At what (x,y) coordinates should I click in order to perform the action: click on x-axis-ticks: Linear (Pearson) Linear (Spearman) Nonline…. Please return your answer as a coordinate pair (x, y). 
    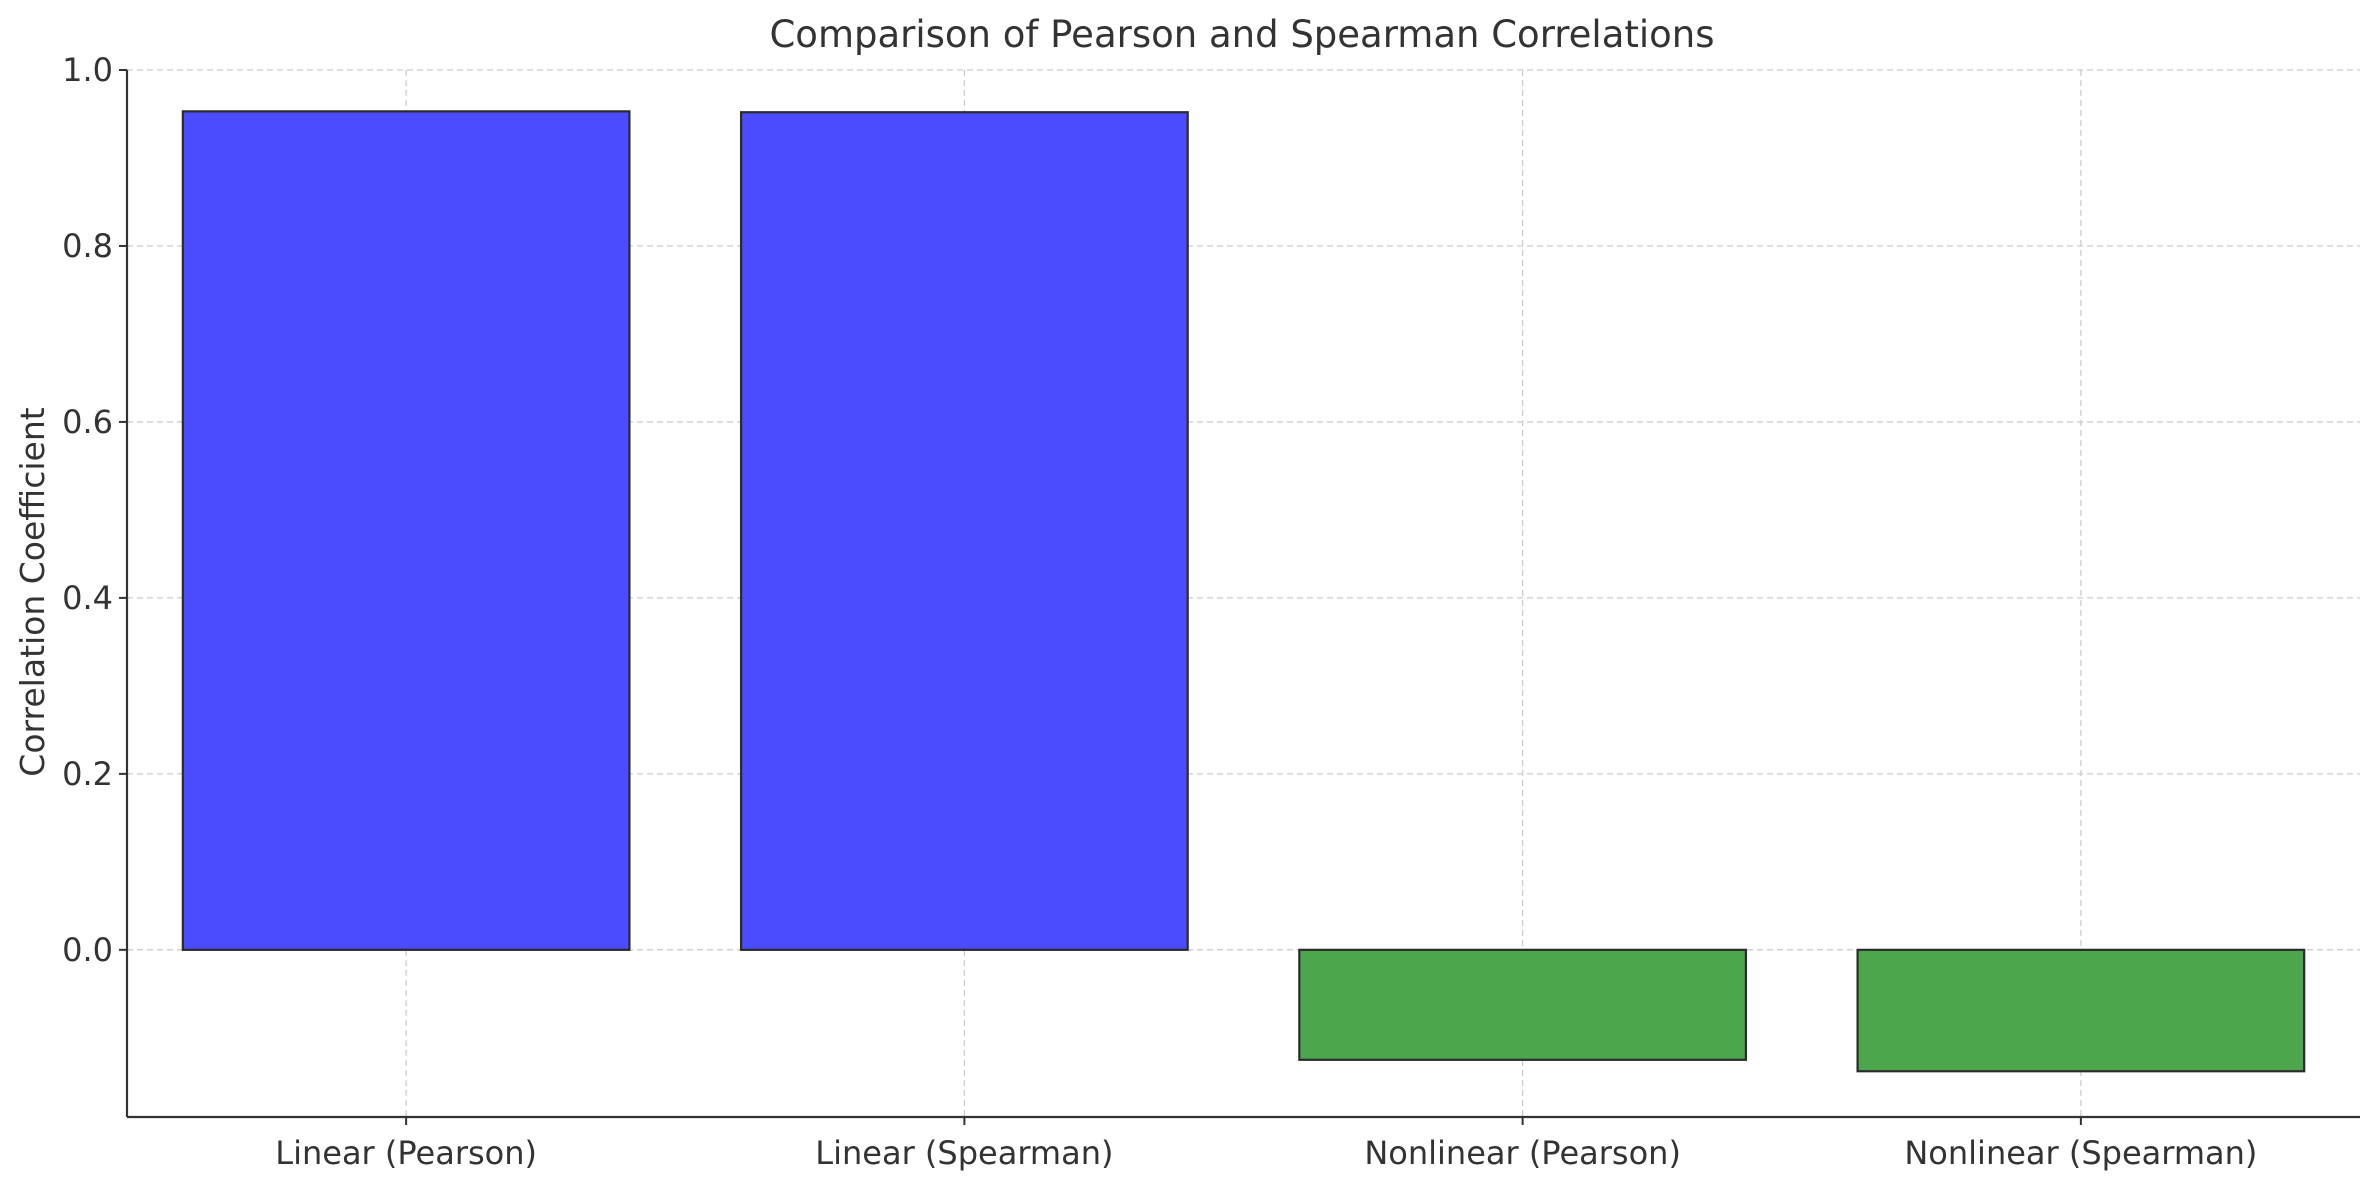
    Looking at the image, I should click on (1266, 1144).